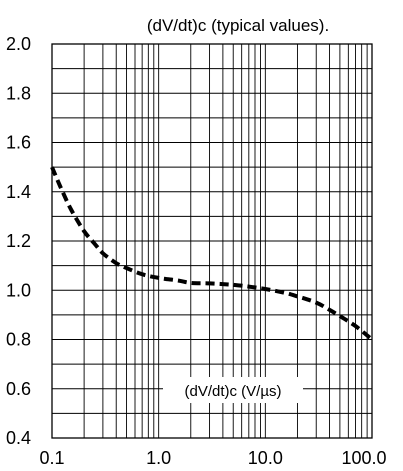  Describe the element at coordinates (18, 143) in the screenshot. I see `y-tick-label: 1.6` at that location.